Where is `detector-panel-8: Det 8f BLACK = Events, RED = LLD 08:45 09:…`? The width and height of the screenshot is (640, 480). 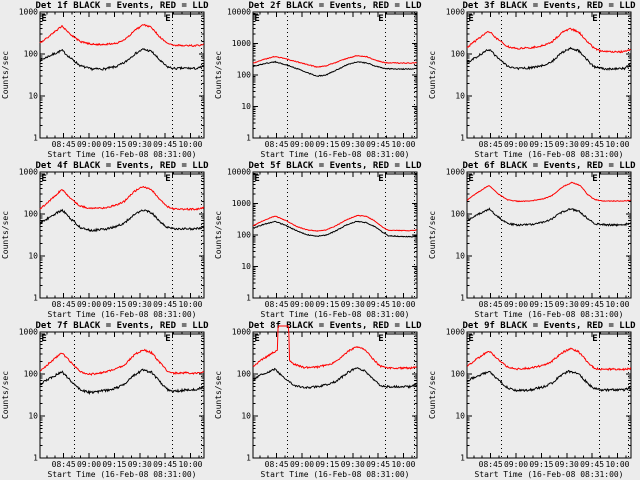 detector-panel-8: Det 8f BLACK = Events, RED = LLD 08:45 09:… is located at coordinates (319, 400).